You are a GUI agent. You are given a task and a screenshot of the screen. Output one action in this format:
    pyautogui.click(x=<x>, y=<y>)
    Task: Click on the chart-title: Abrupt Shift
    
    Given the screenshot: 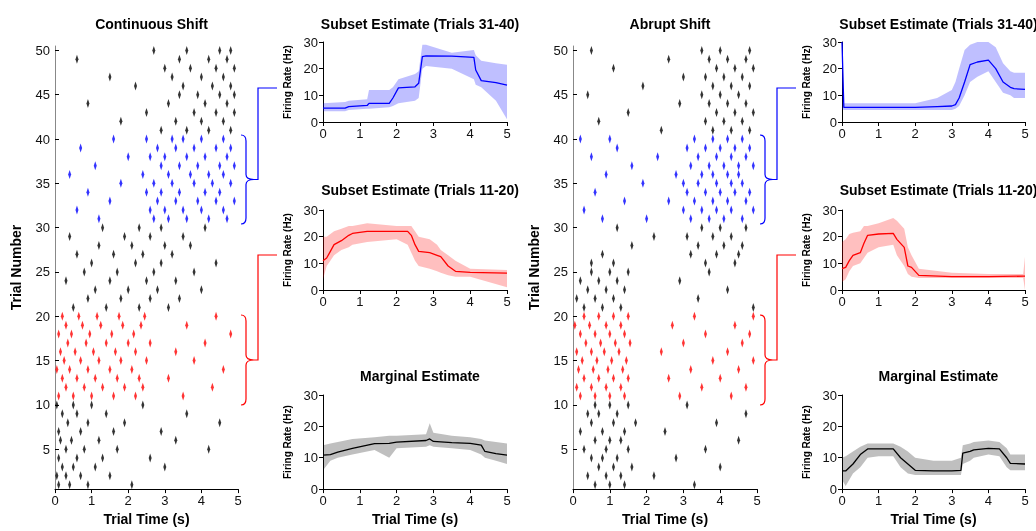 What is the action you would take?
    pyautogui.click(x=670, y=24)
    